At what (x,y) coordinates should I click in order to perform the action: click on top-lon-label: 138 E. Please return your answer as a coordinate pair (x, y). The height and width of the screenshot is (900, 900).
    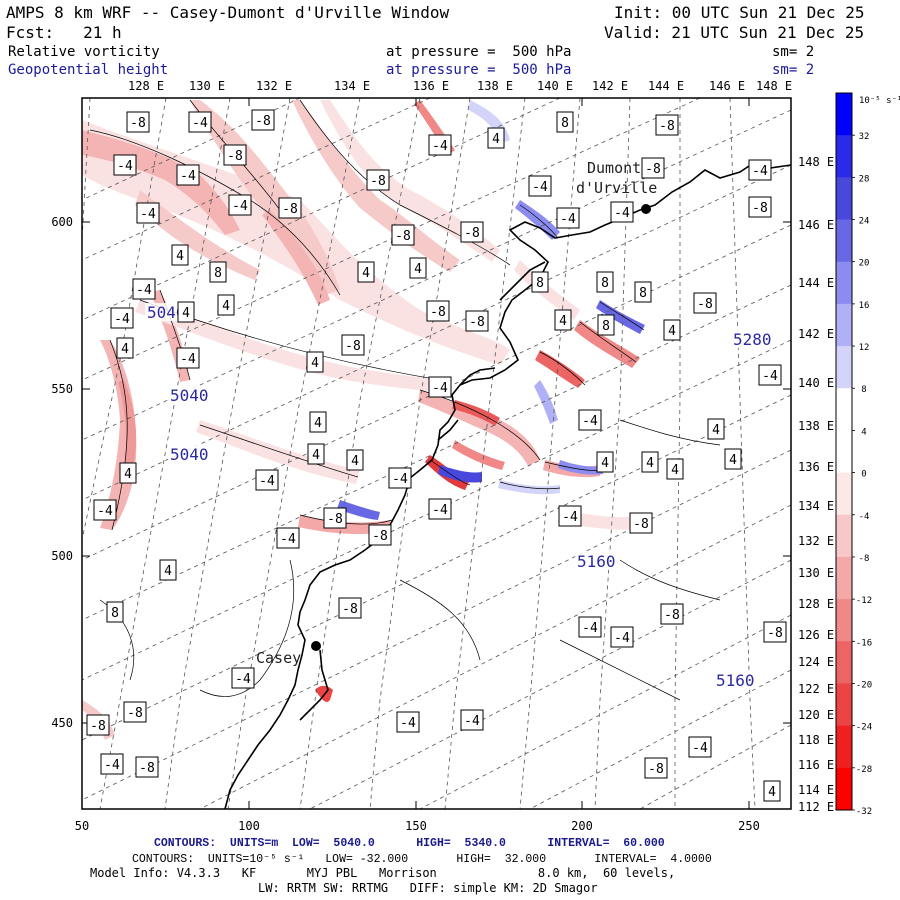
    Looking at the image, I should click on (495, 86).